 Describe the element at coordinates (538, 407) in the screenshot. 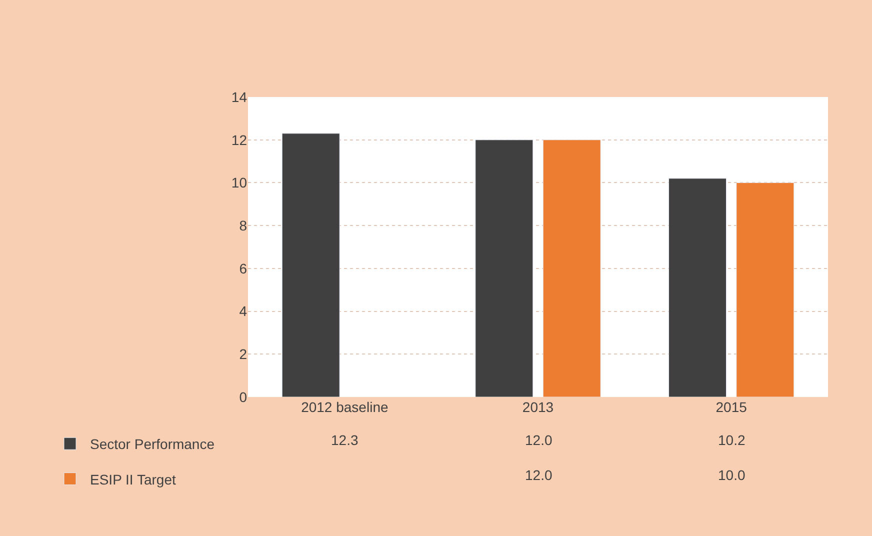

I see `x-tick-label: 2013` at that location.